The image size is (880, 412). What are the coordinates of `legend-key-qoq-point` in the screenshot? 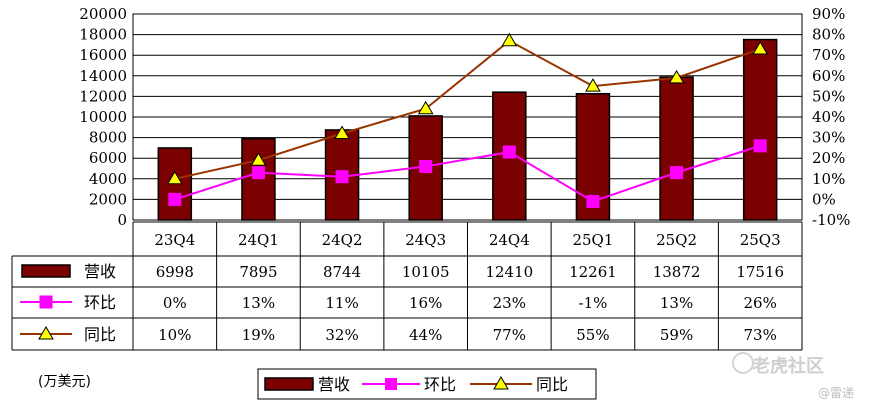 It's located at (391, 384).